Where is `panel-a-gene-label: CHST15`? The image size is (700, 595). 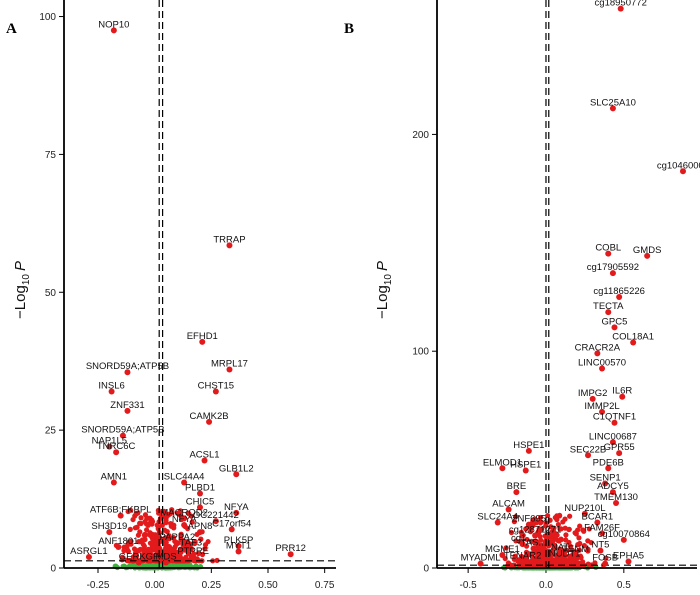
panel-a-gene-label: CHST15 is located at coordinates (216, 386).